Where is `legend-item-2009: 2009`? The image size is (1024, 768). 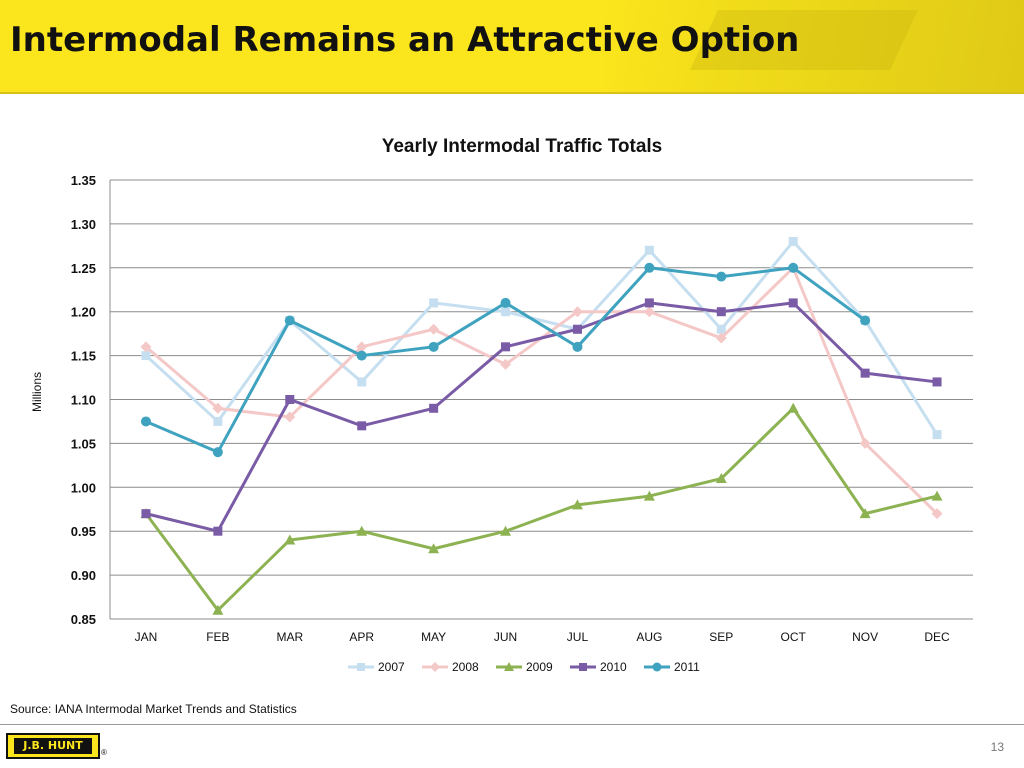
legend-item-2009: 2009 is located at coordinates (524, 667).